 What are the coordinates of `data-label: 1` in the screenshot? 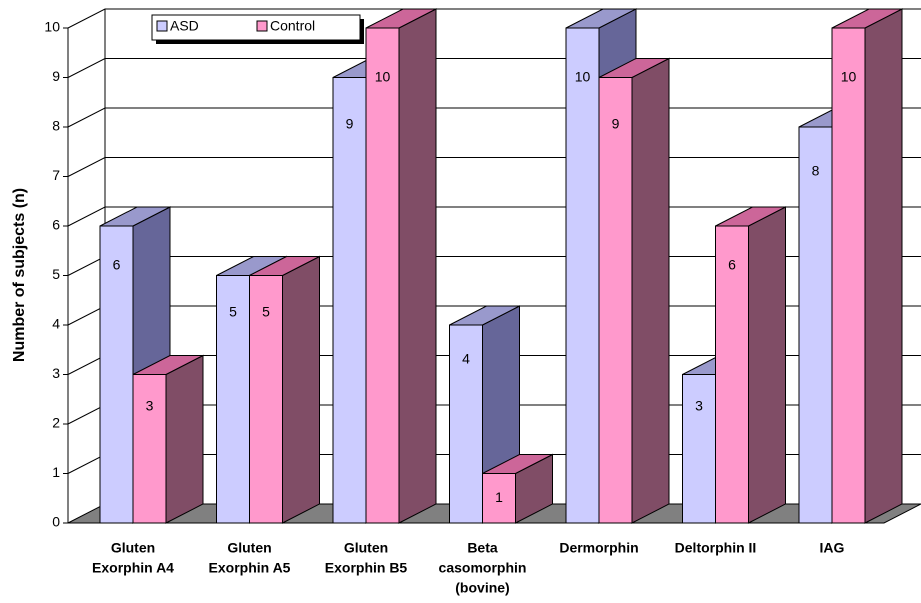 It's located at (499, 497).